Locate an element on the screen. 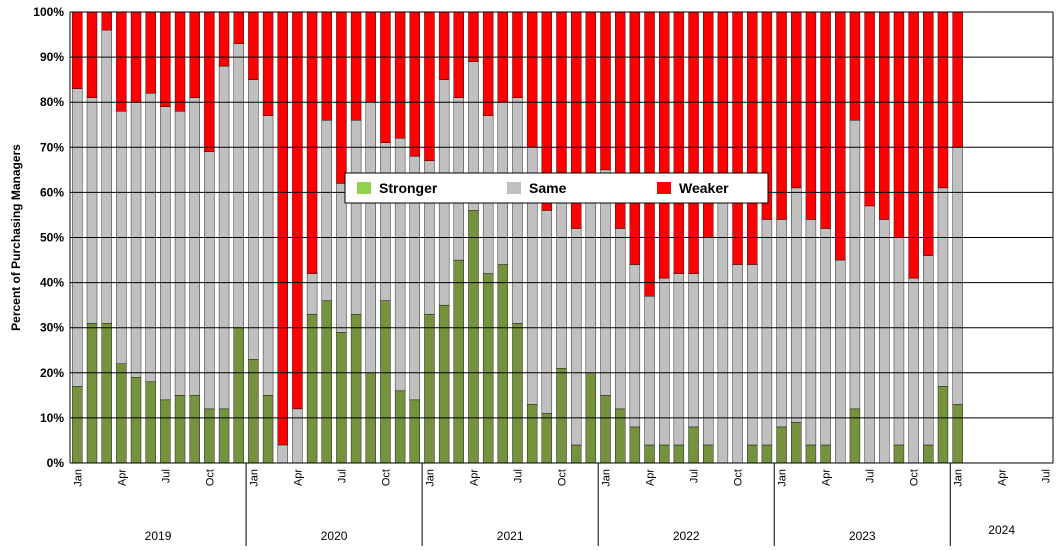 This screenshot has height=551, width=1056. y-tick-label: 50% is located at coordinates (52, 238).